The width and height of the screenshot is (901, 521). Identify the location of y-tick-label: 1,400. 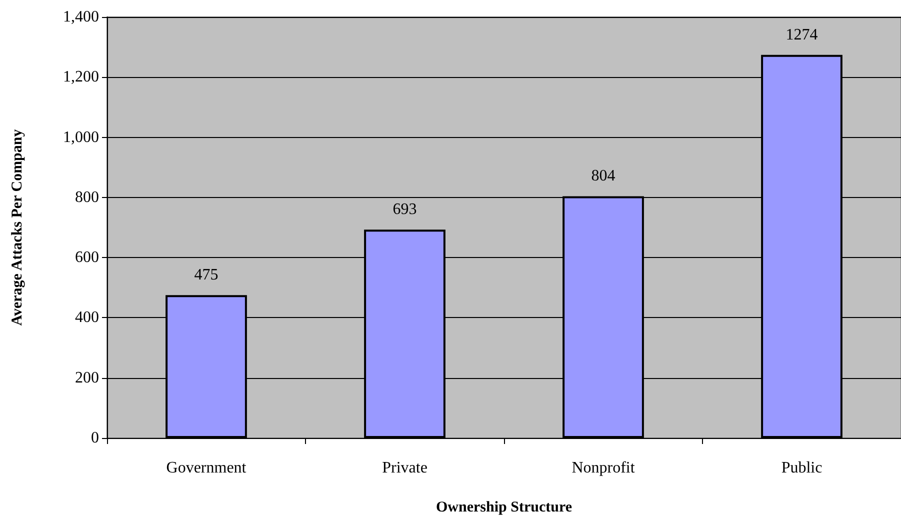
(81, 17).